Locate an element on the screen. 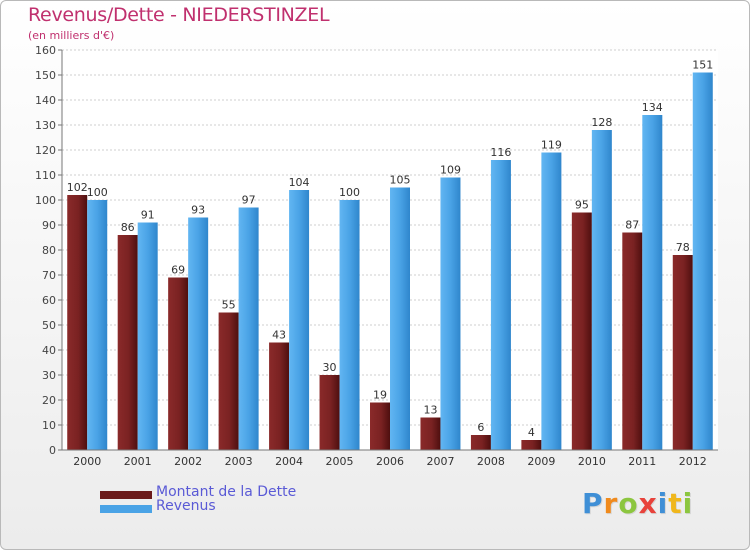 This screenshot has height=550, width=750. data-label: 55 is located at coordinates (229, 305).